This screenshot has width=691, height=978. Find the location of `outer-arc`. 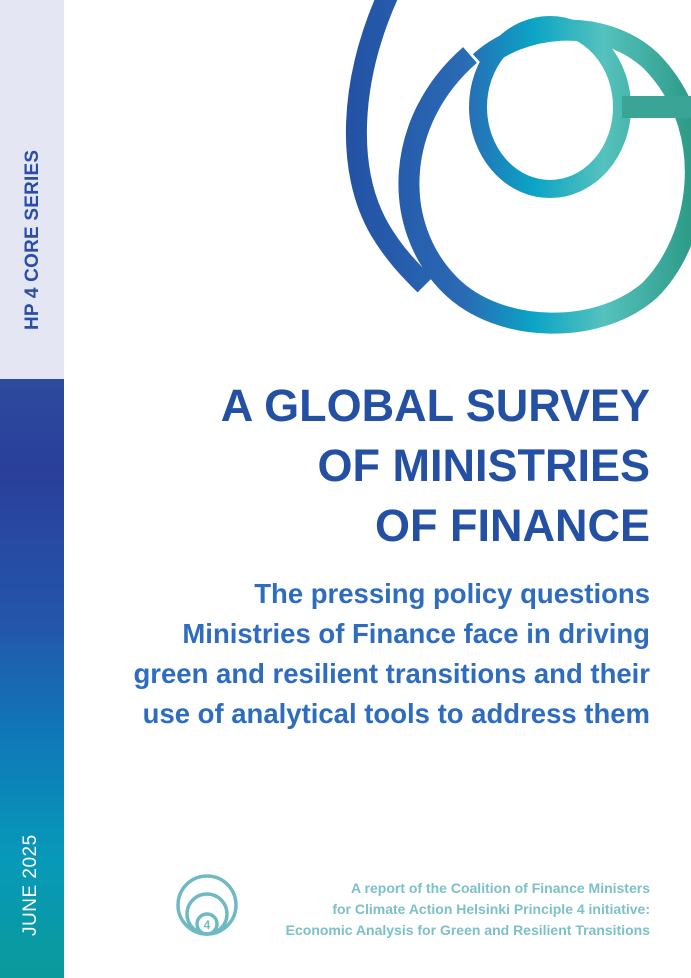

outer-arc is located at coordinates (389, 146).